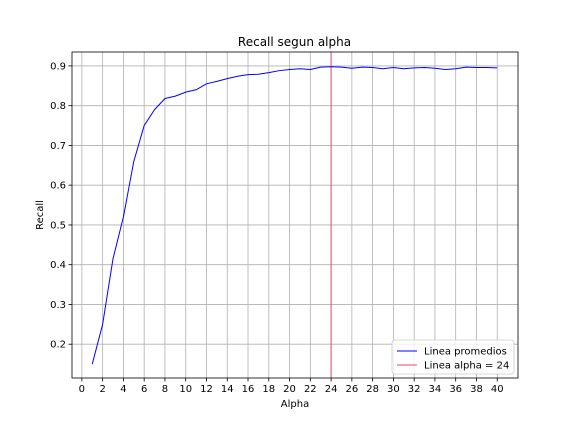 Image resolution: width=576 pixels, height=432 pixels. Describe the element at coordinates (58, 225) in the screenshot. I see `y-tick-label: 0.5` at that location.